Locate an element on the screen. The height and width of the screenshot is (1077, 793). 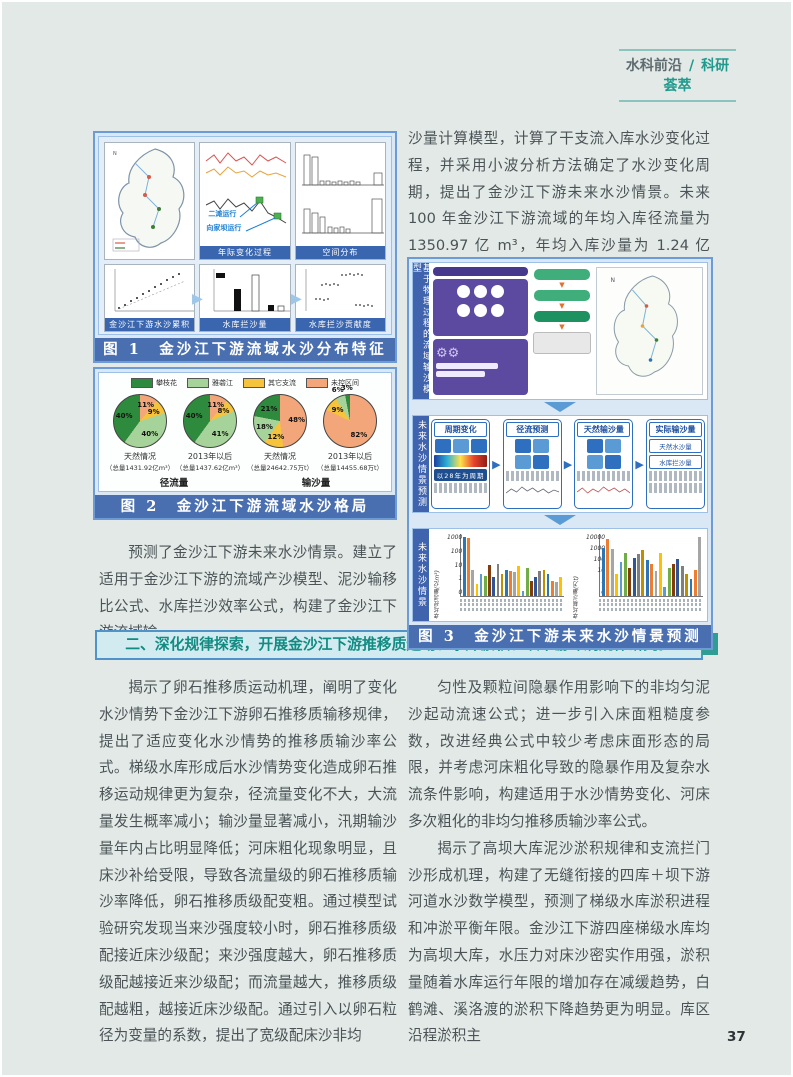
legend-item: 攀枝花 is located at coordinates (154, 383).